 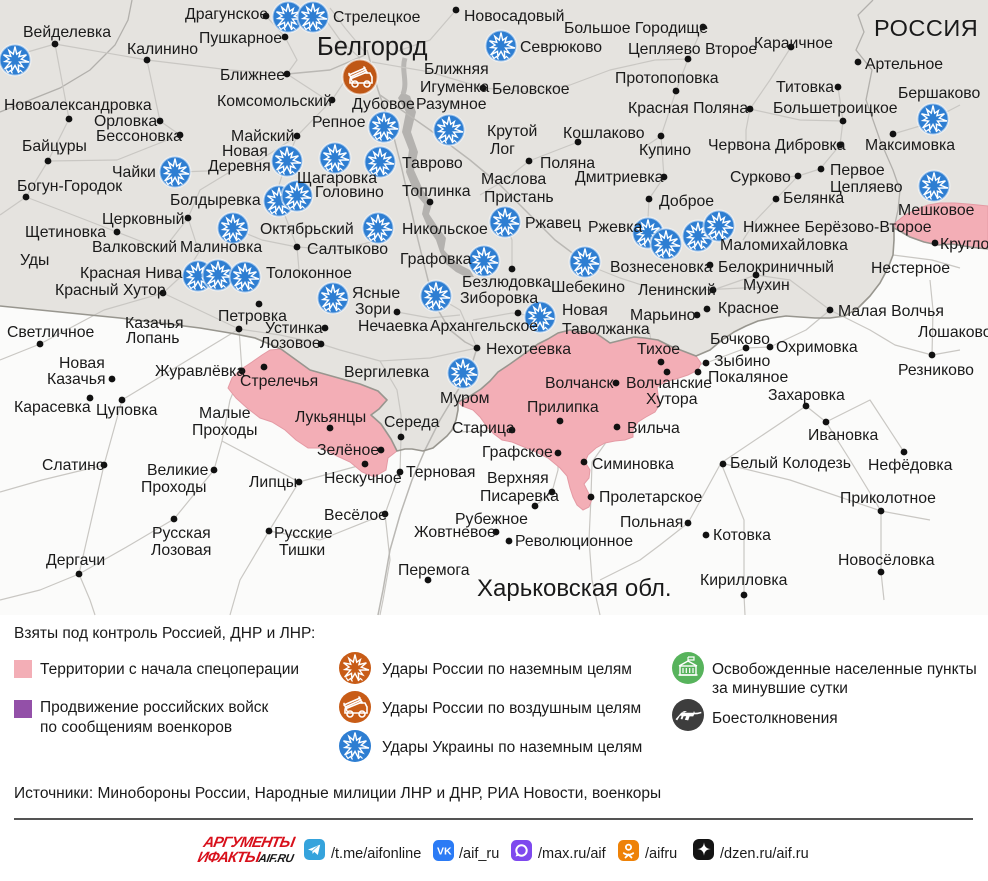 I want to click on svg-text: Тишки, so click(x=302, y=550).